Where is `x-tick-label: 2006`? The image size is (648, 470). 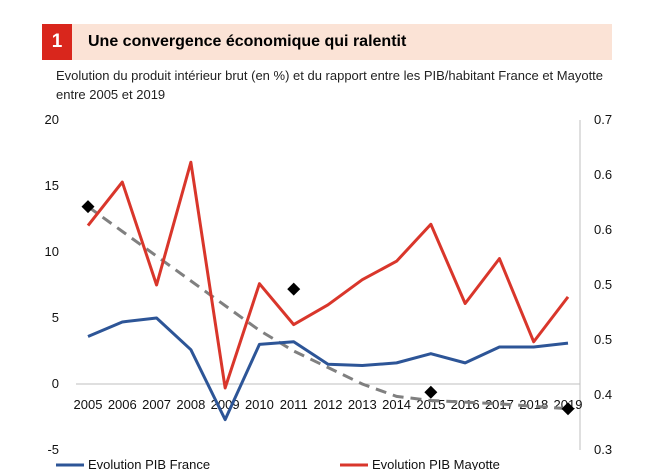 x-tick-label: 2006 is located at coordinates (122, 404).